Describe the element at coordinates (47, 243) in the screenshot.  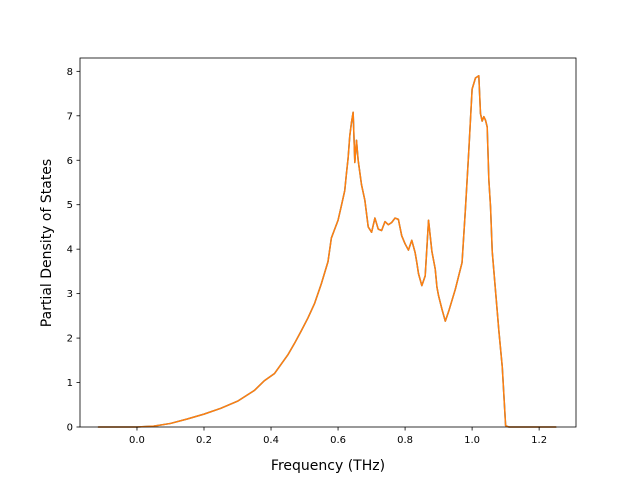
I see `y-axis-title: Partial Density of States` at that location.